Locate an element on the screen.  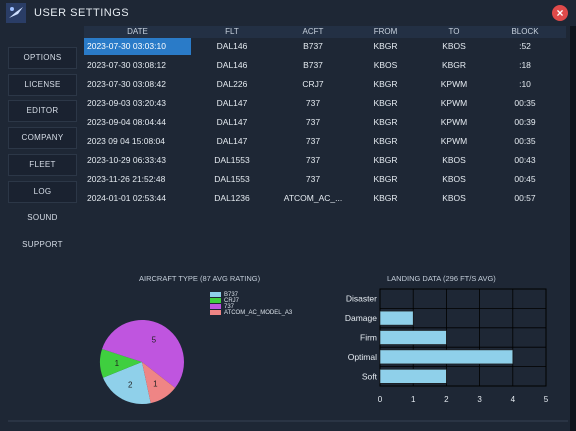
table-row: 2023-07-30 03:08:12 DAL146 B737 KBOS KBGR :18 is located at coordinates (325, 65).